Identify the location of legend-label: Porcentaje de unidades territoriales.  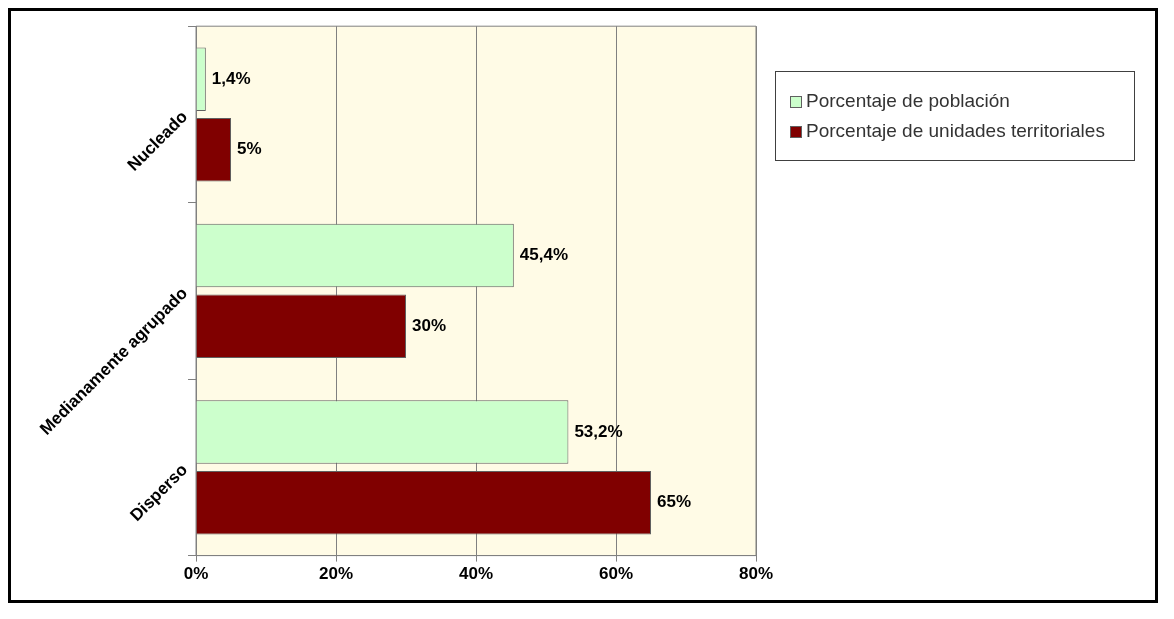
(955, 131).